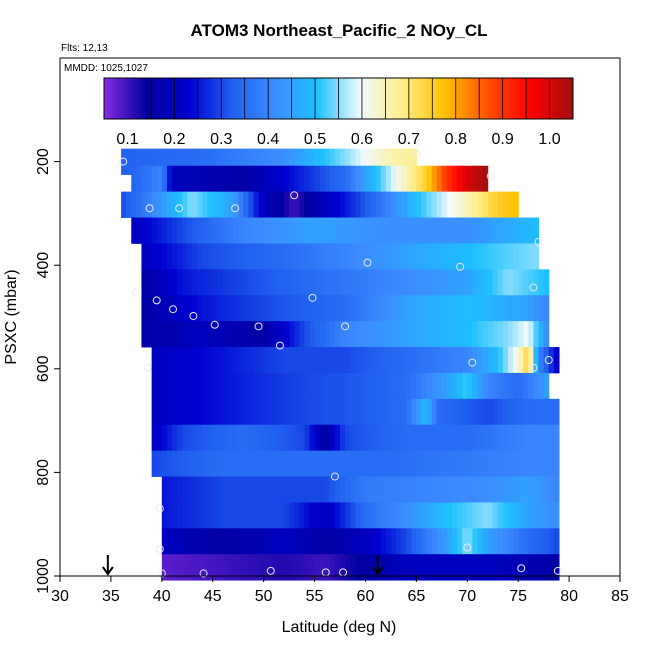  I want to click on x-tick-label: 60, so click(366, 596).